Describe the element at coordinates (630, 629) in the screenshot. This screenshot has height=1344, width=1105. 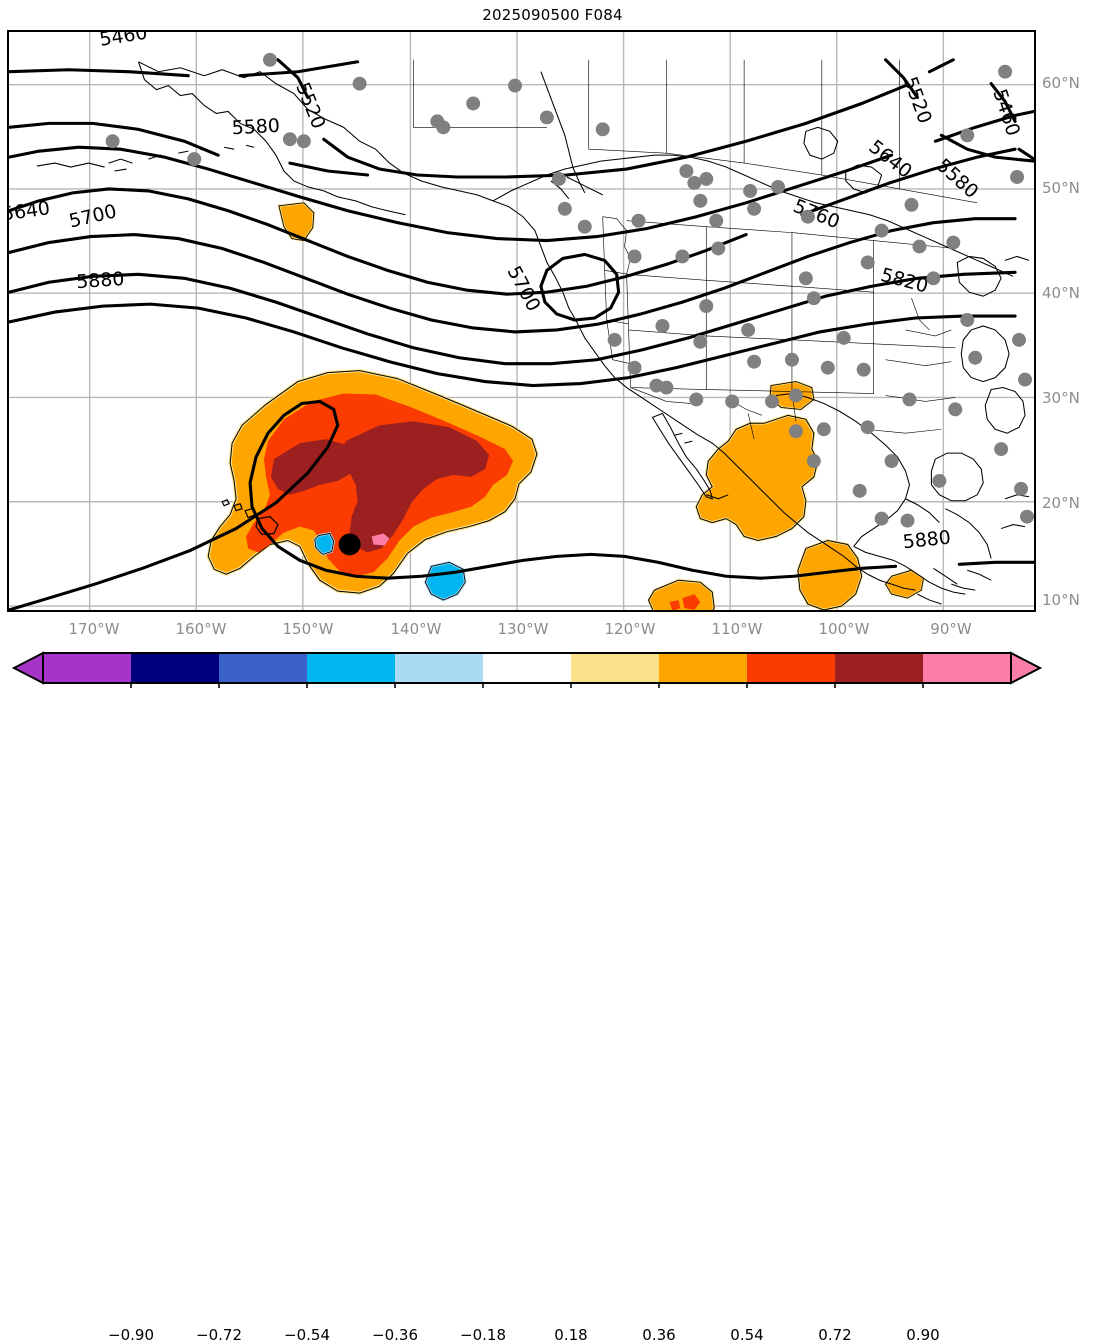
I see `lon-label-120w: 120°W` at that location.